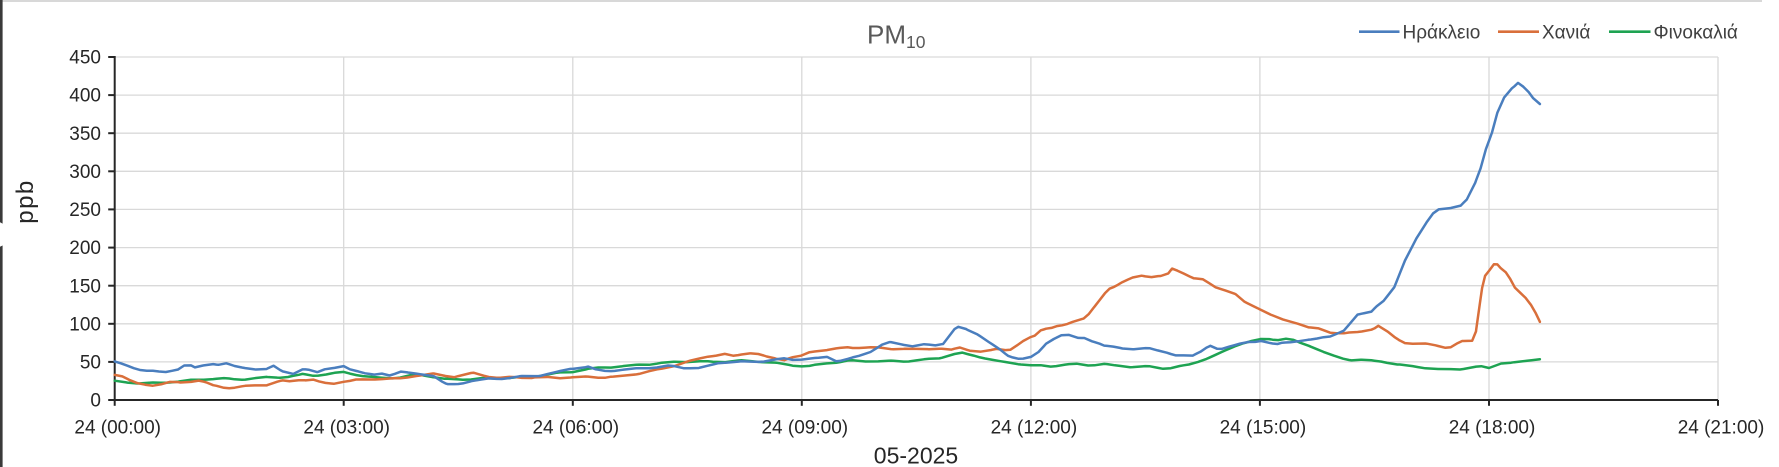  Describe the element at coordinates (1442, 33) in the screenshot. I see `svg-text: Ηράκλειο` at that location.